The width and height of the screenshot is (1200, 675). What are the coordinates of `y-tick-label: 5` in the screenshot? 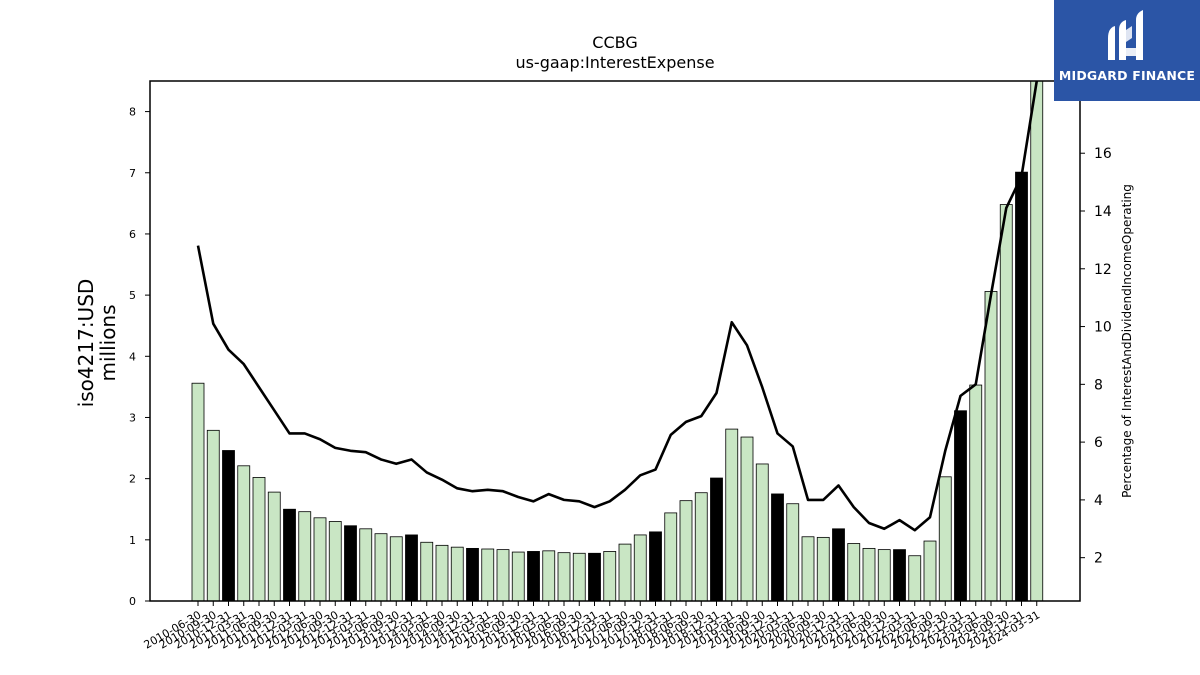 It's located at (132, 295).